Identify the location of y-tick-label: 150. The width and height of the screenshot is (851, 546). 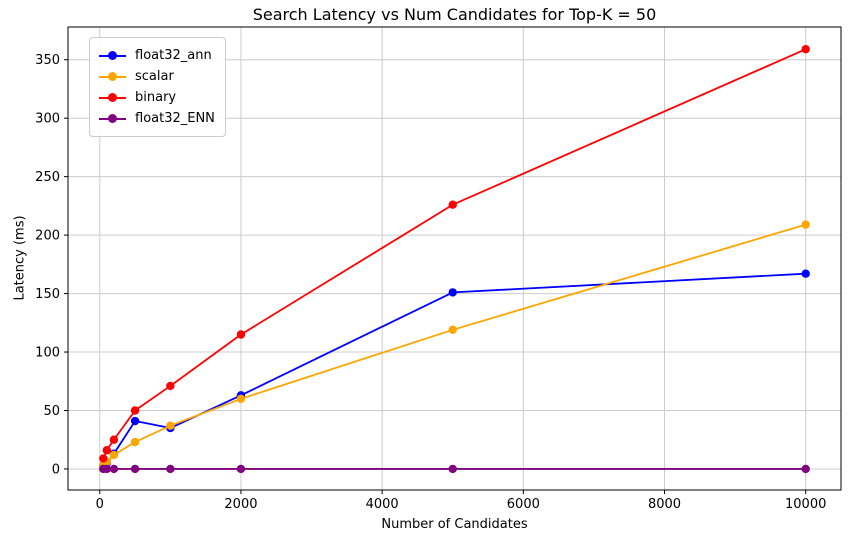
(47, 294).